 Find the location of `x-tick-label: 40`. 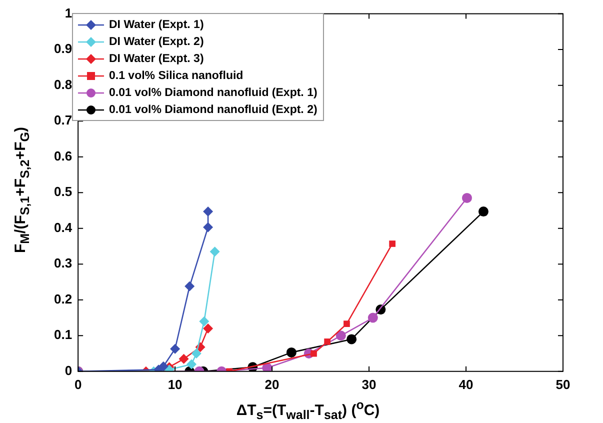

x-tick-label: 40 is located at coordinates (466, 384).